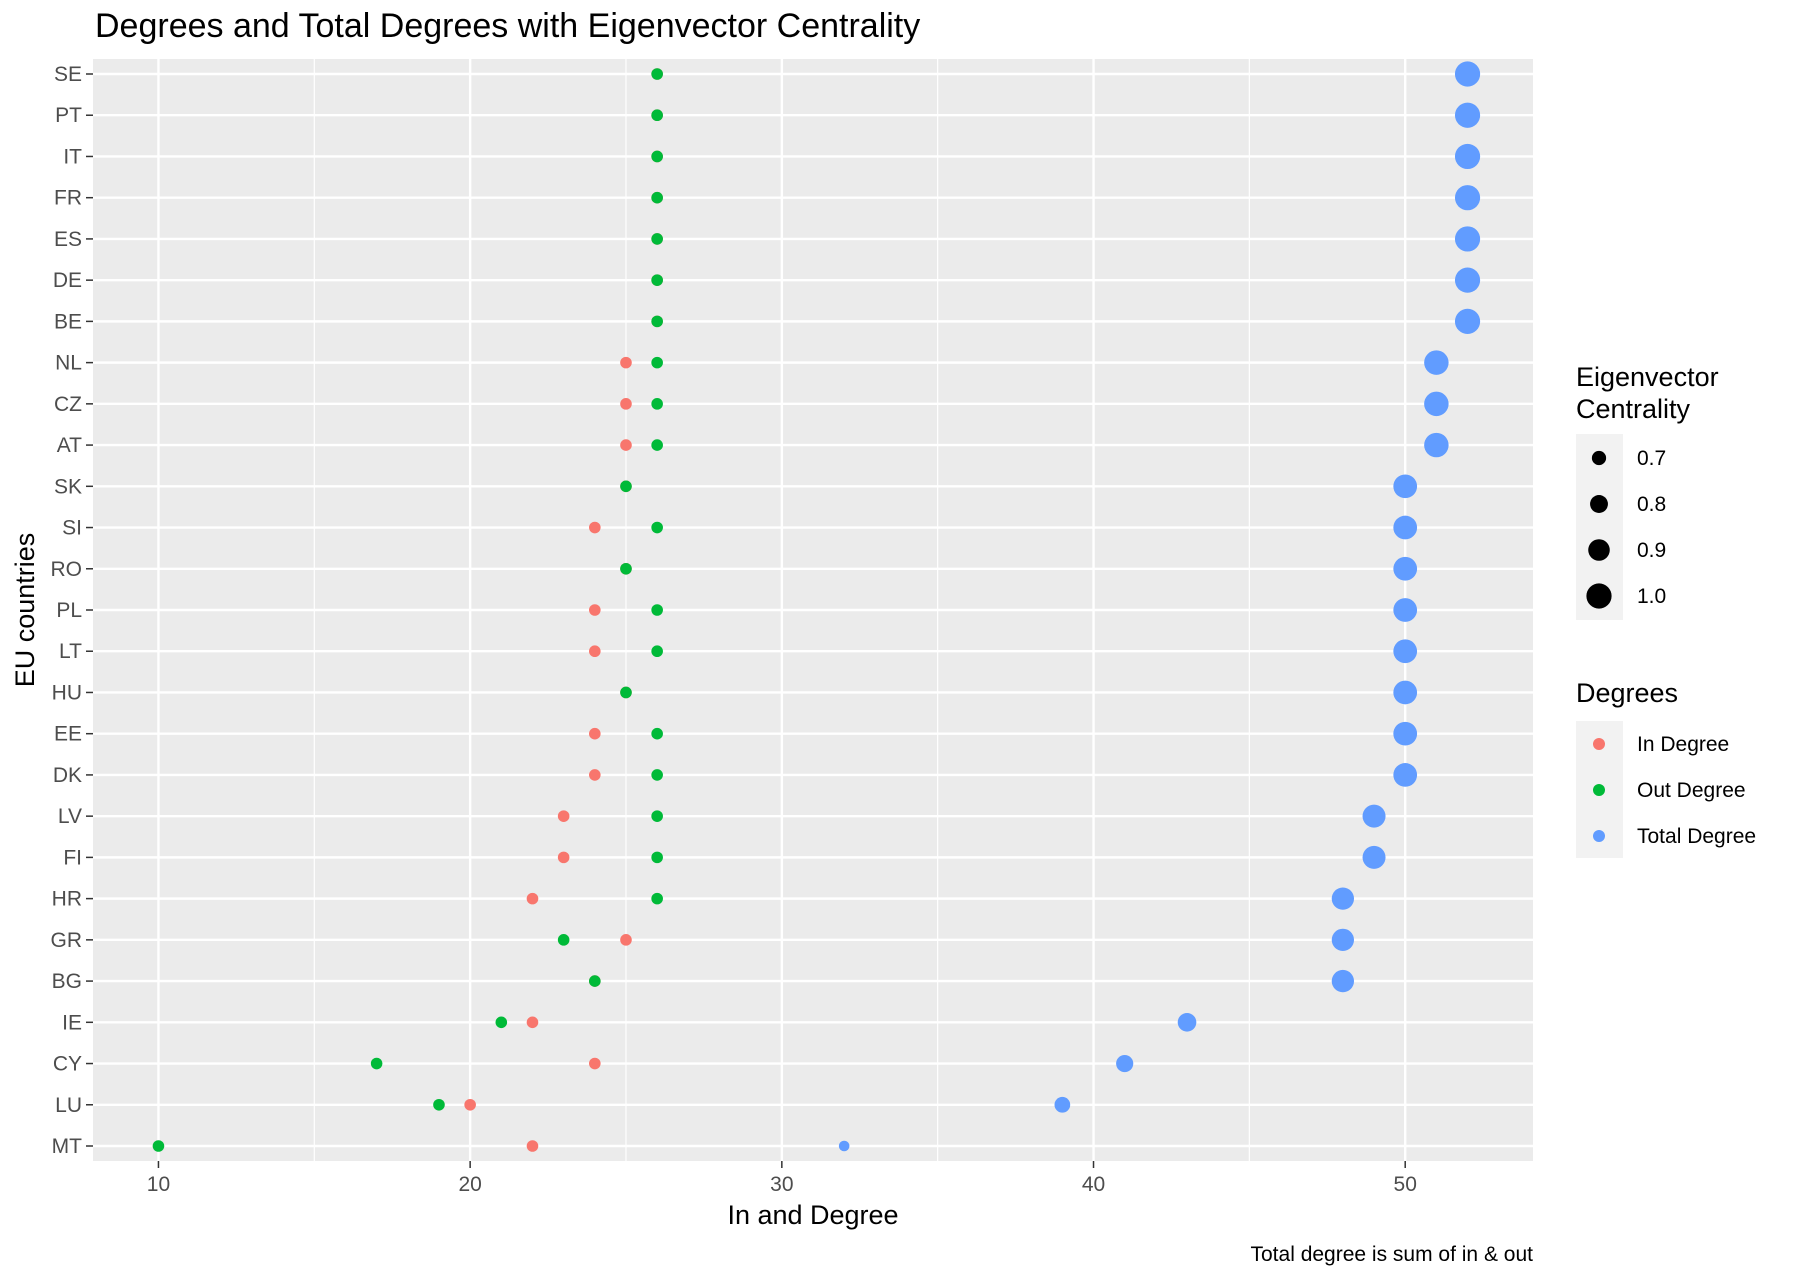 The height and width of the screenshot is (1270, 1804). What do you see at coordinates (626, 568) in the screenshot?
I see `out-degree-point-ro` at bounding box center [626, 568].